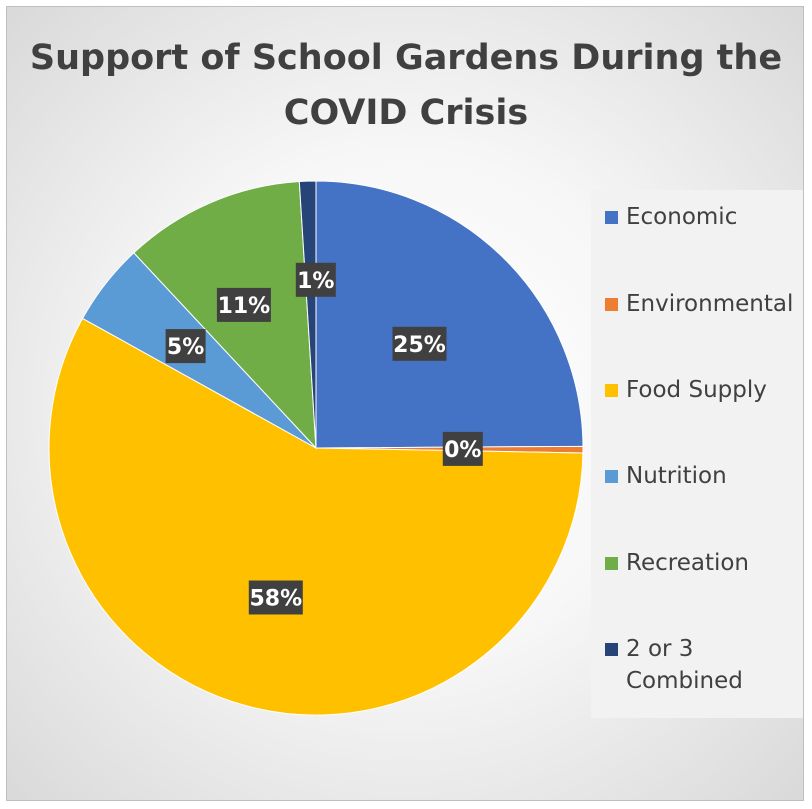  I want to click on data-label-environmental: 0%, so click(462, 448).